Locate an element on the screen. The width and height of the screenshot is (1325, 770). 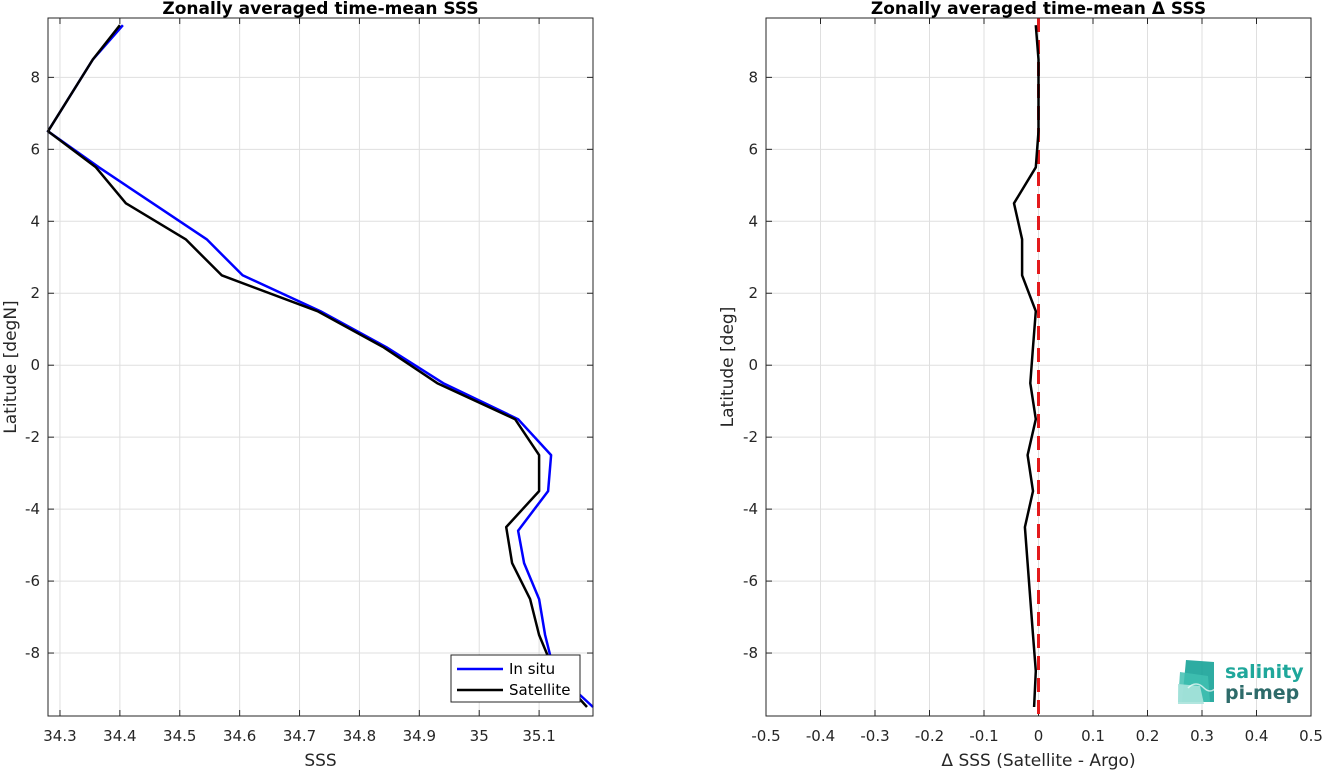
x-tick-label: 34.8 is located at coordinates (359, 736).